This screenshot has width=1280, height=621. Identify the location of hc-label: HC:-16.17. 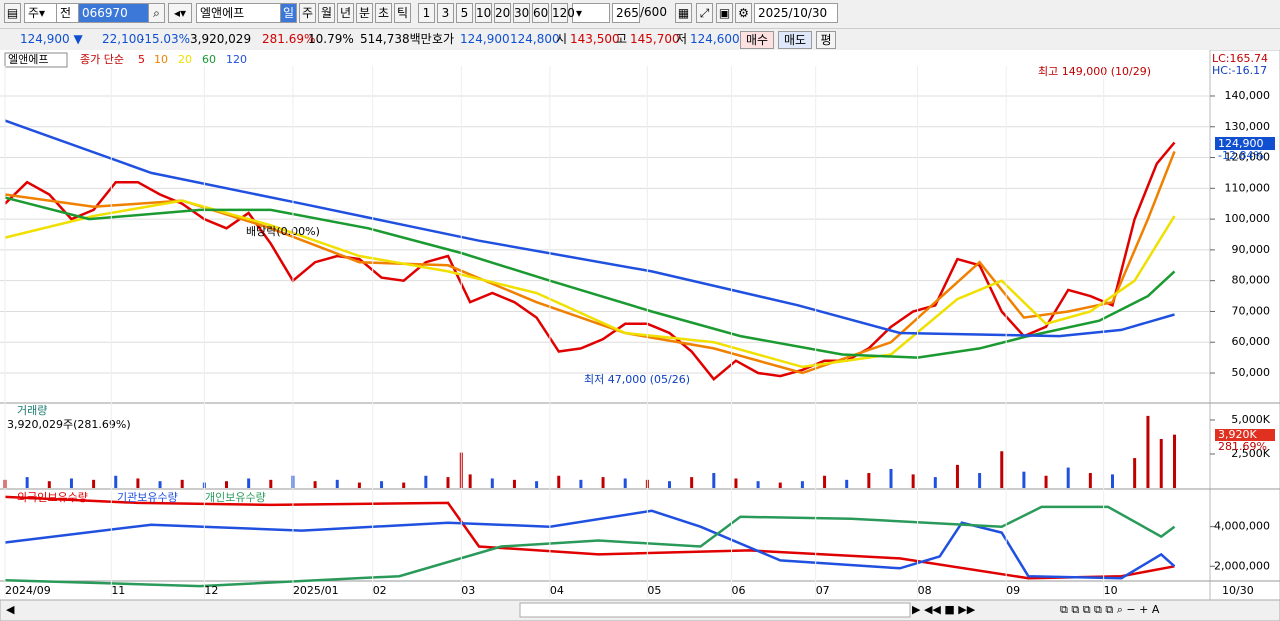
(1239, 70).